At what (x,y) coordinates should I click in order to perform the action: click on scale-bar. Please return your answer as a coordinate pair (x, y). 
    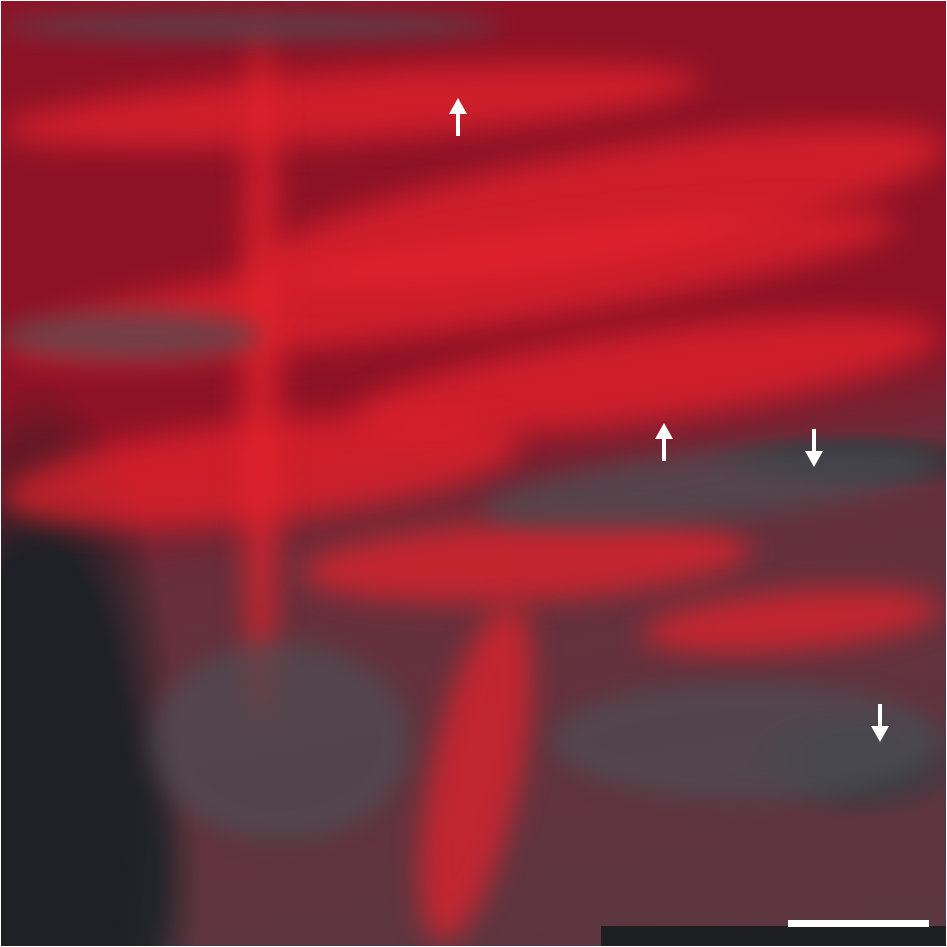
    Looking at the image, I should click on (858, 923).